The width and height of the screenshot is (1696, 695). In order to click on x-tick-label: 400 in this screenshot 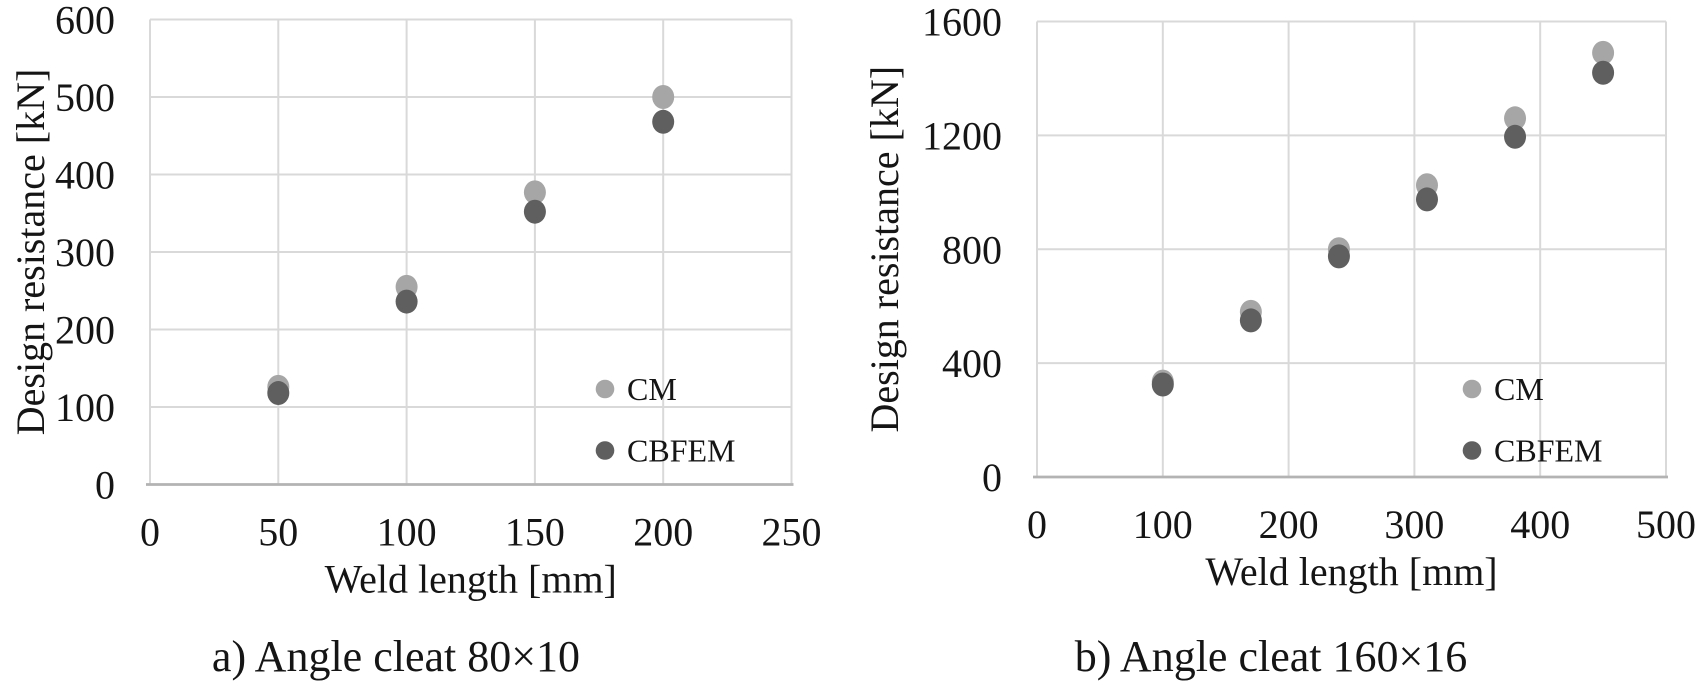, I will do `click(1540, 524)`.